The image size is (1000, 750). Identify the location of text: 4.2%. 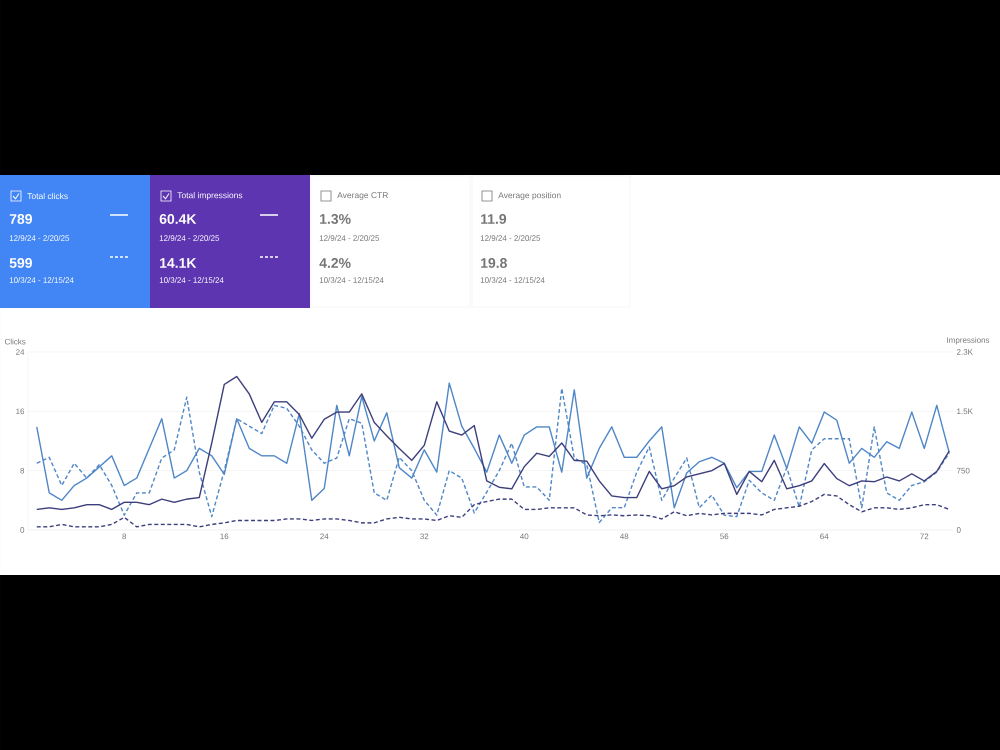
(335, 263).